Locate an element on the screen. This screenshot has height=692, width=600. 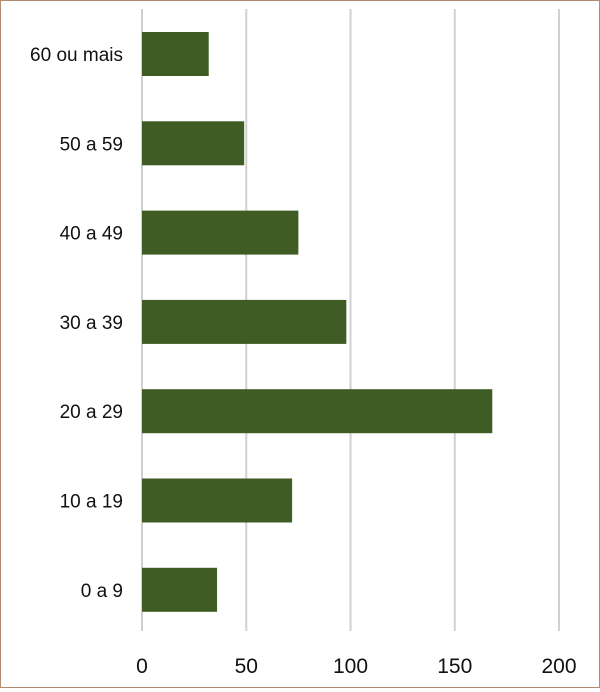
x-tick-label: 150 is located at coordinates (454, 666).